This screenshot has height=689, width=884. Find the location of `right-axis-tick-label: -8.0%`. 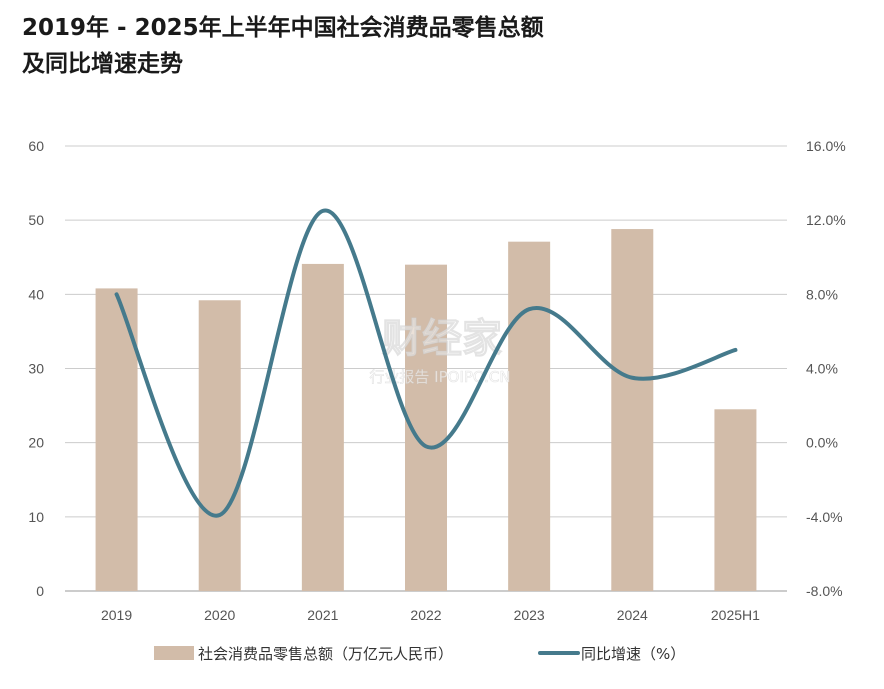

right-axis-tick-label: -8.0% is located at coordinates (824, 591).